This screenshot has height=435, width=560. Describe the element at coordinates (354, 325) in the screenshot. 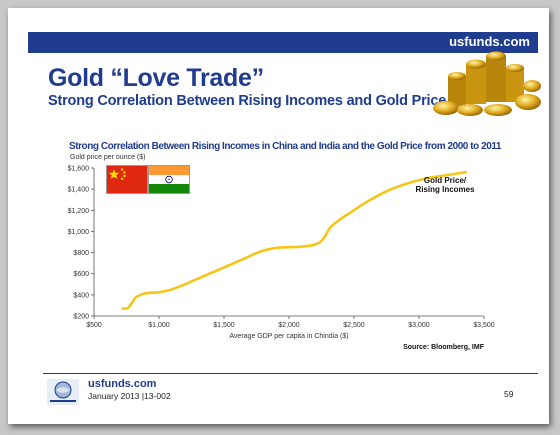

I see `x-tick-label: $2,500` at that location.